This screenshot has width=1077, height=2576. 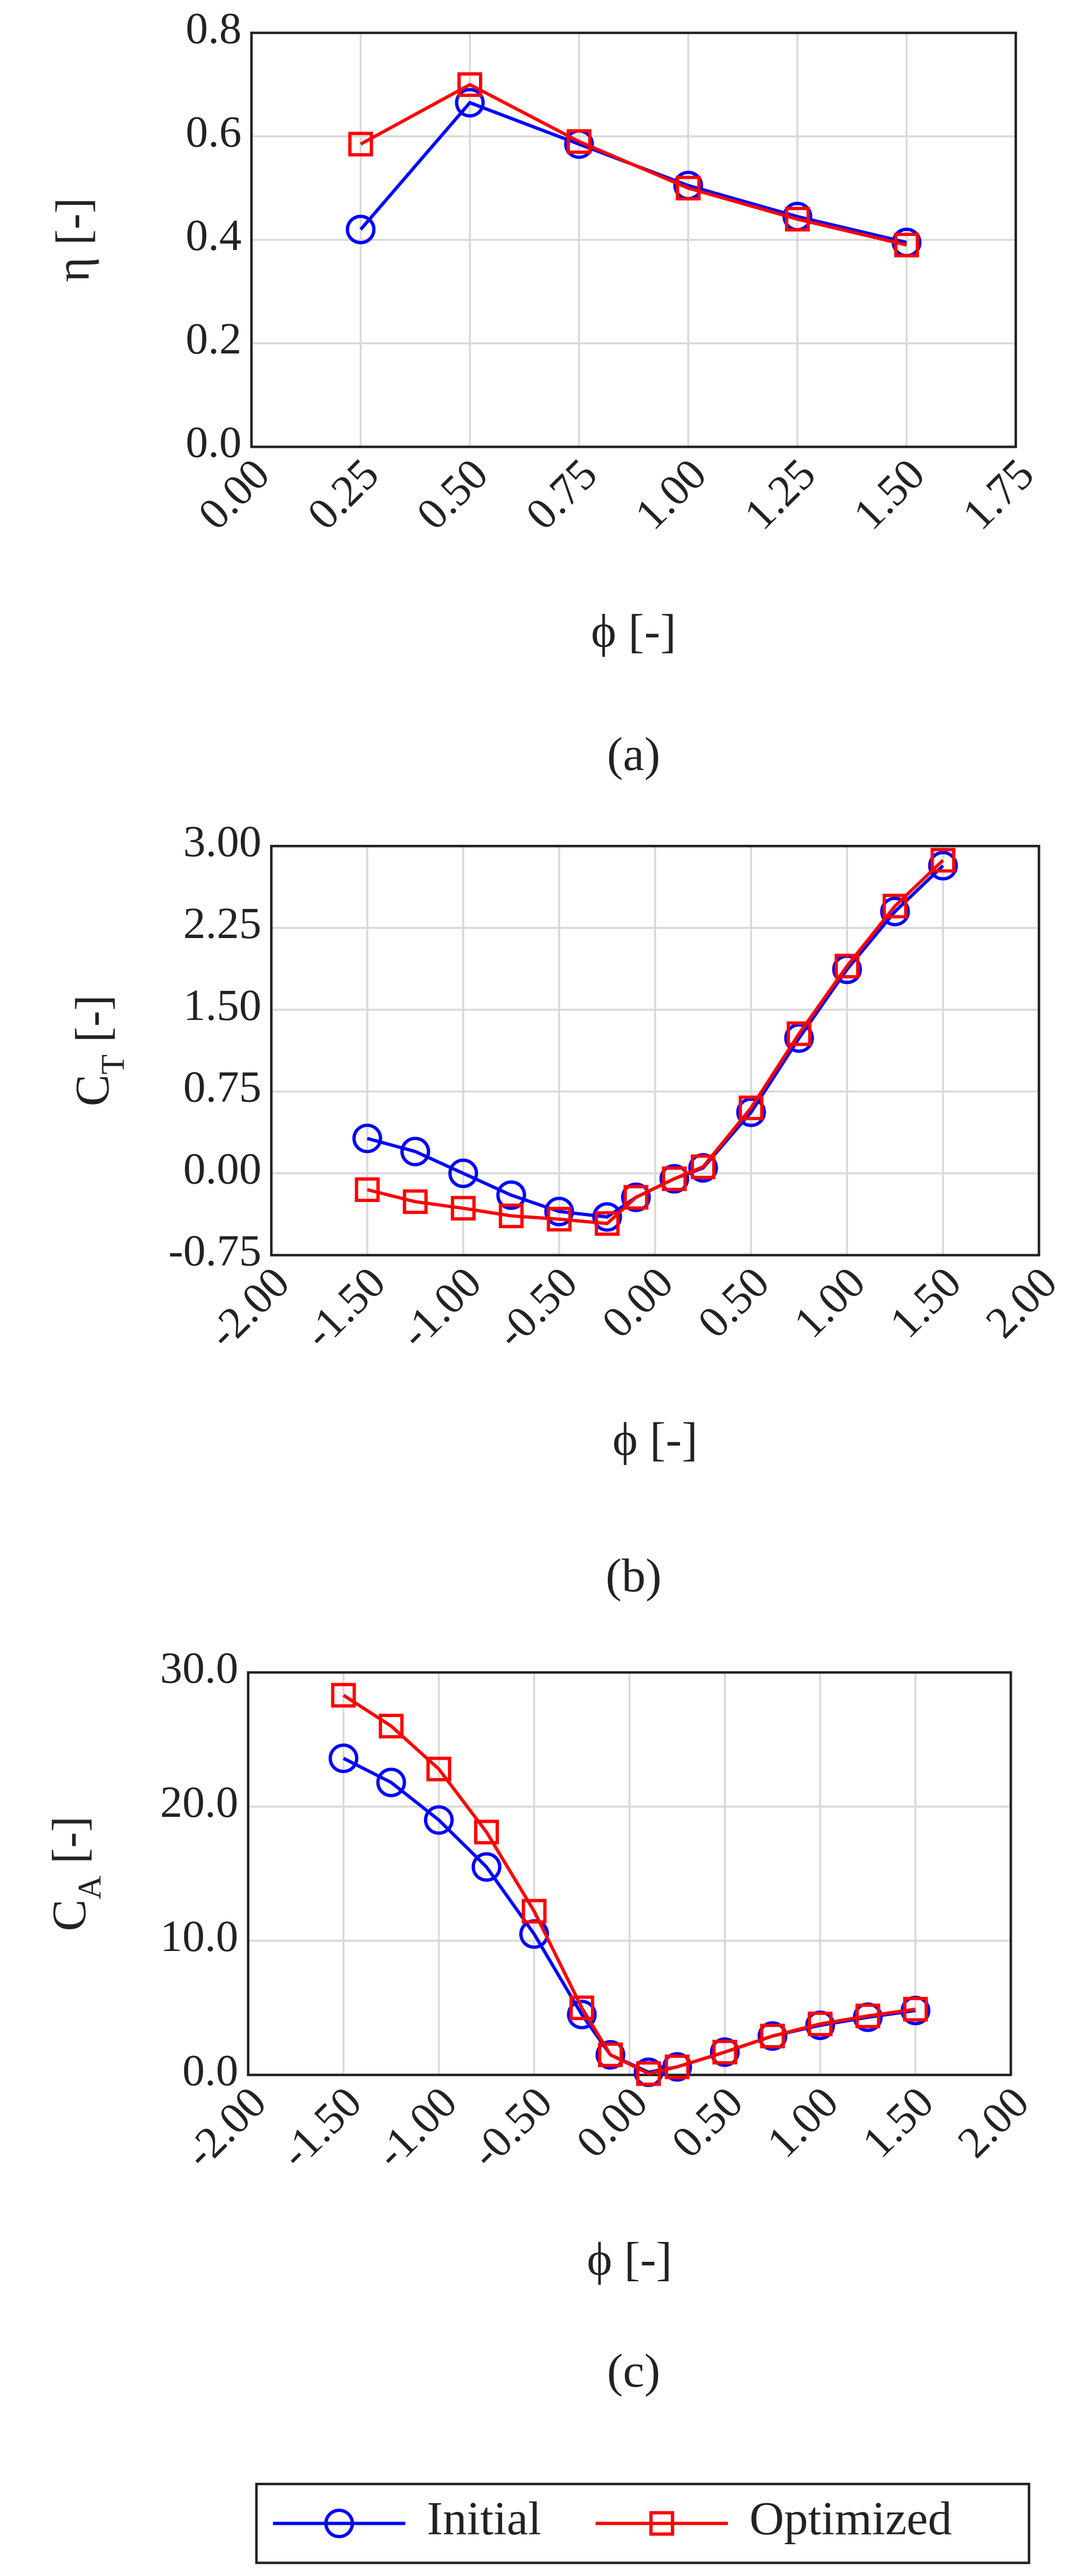 What do you see at coordinates (222, 841) in the screenshot?
I see `y-tick-label: 3.00` at bounding box center [222, 841].